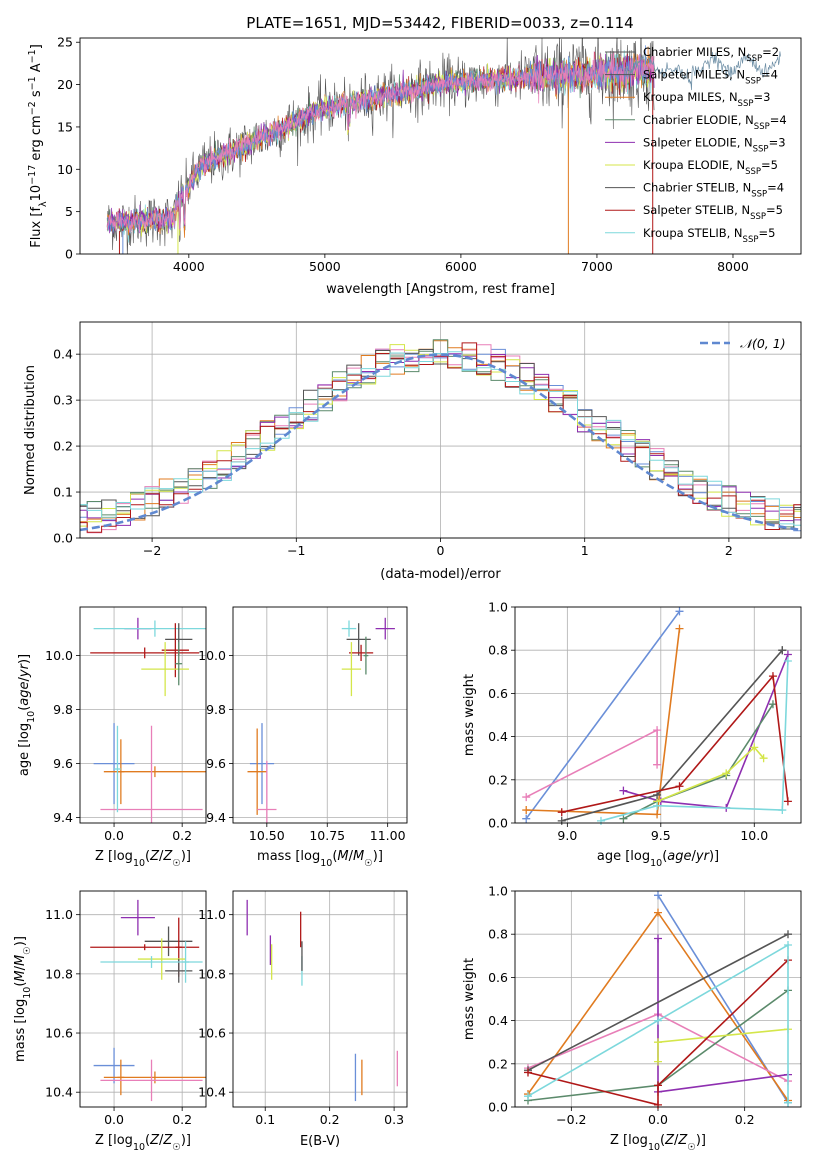 The width and height of the screenshot is (819, 1170). What do you see at coordinates (114, 856) in the screenshot?
I see `label-part: Z [log` at bounding box center [114, 856].